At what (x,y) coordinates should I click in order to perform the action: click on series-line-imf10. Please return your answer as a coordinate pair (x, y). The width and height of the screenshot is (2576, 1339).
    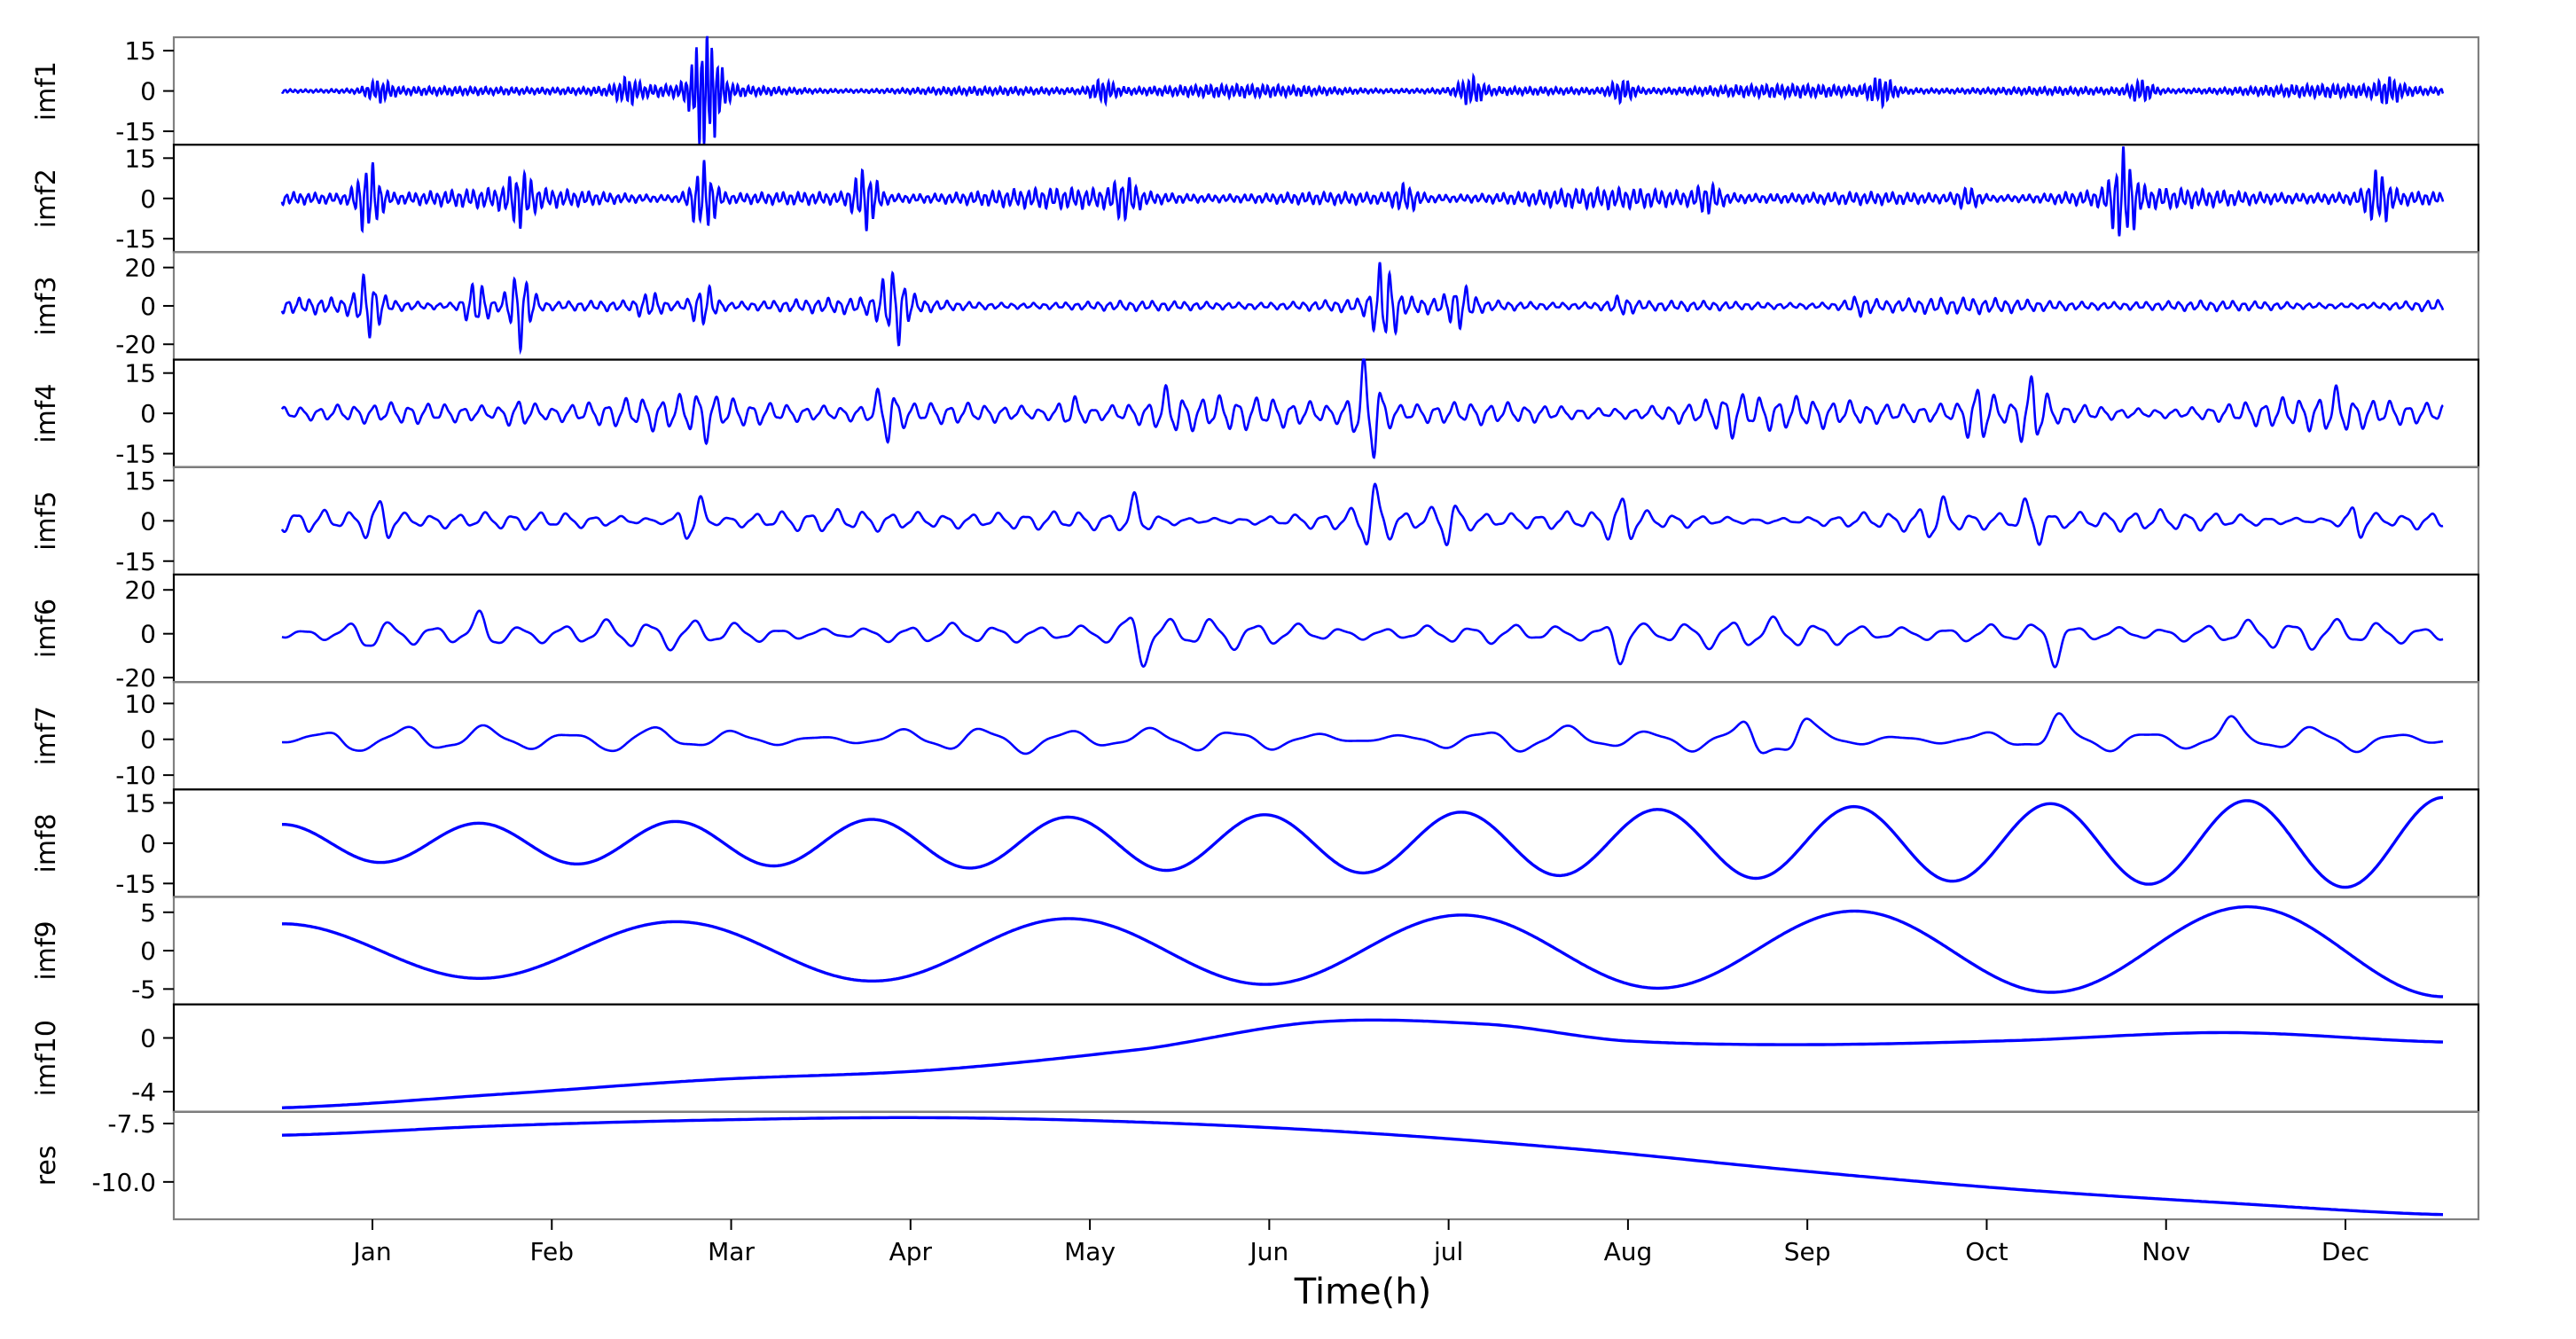
    Looking at the image, I should click on (1362, 1063).